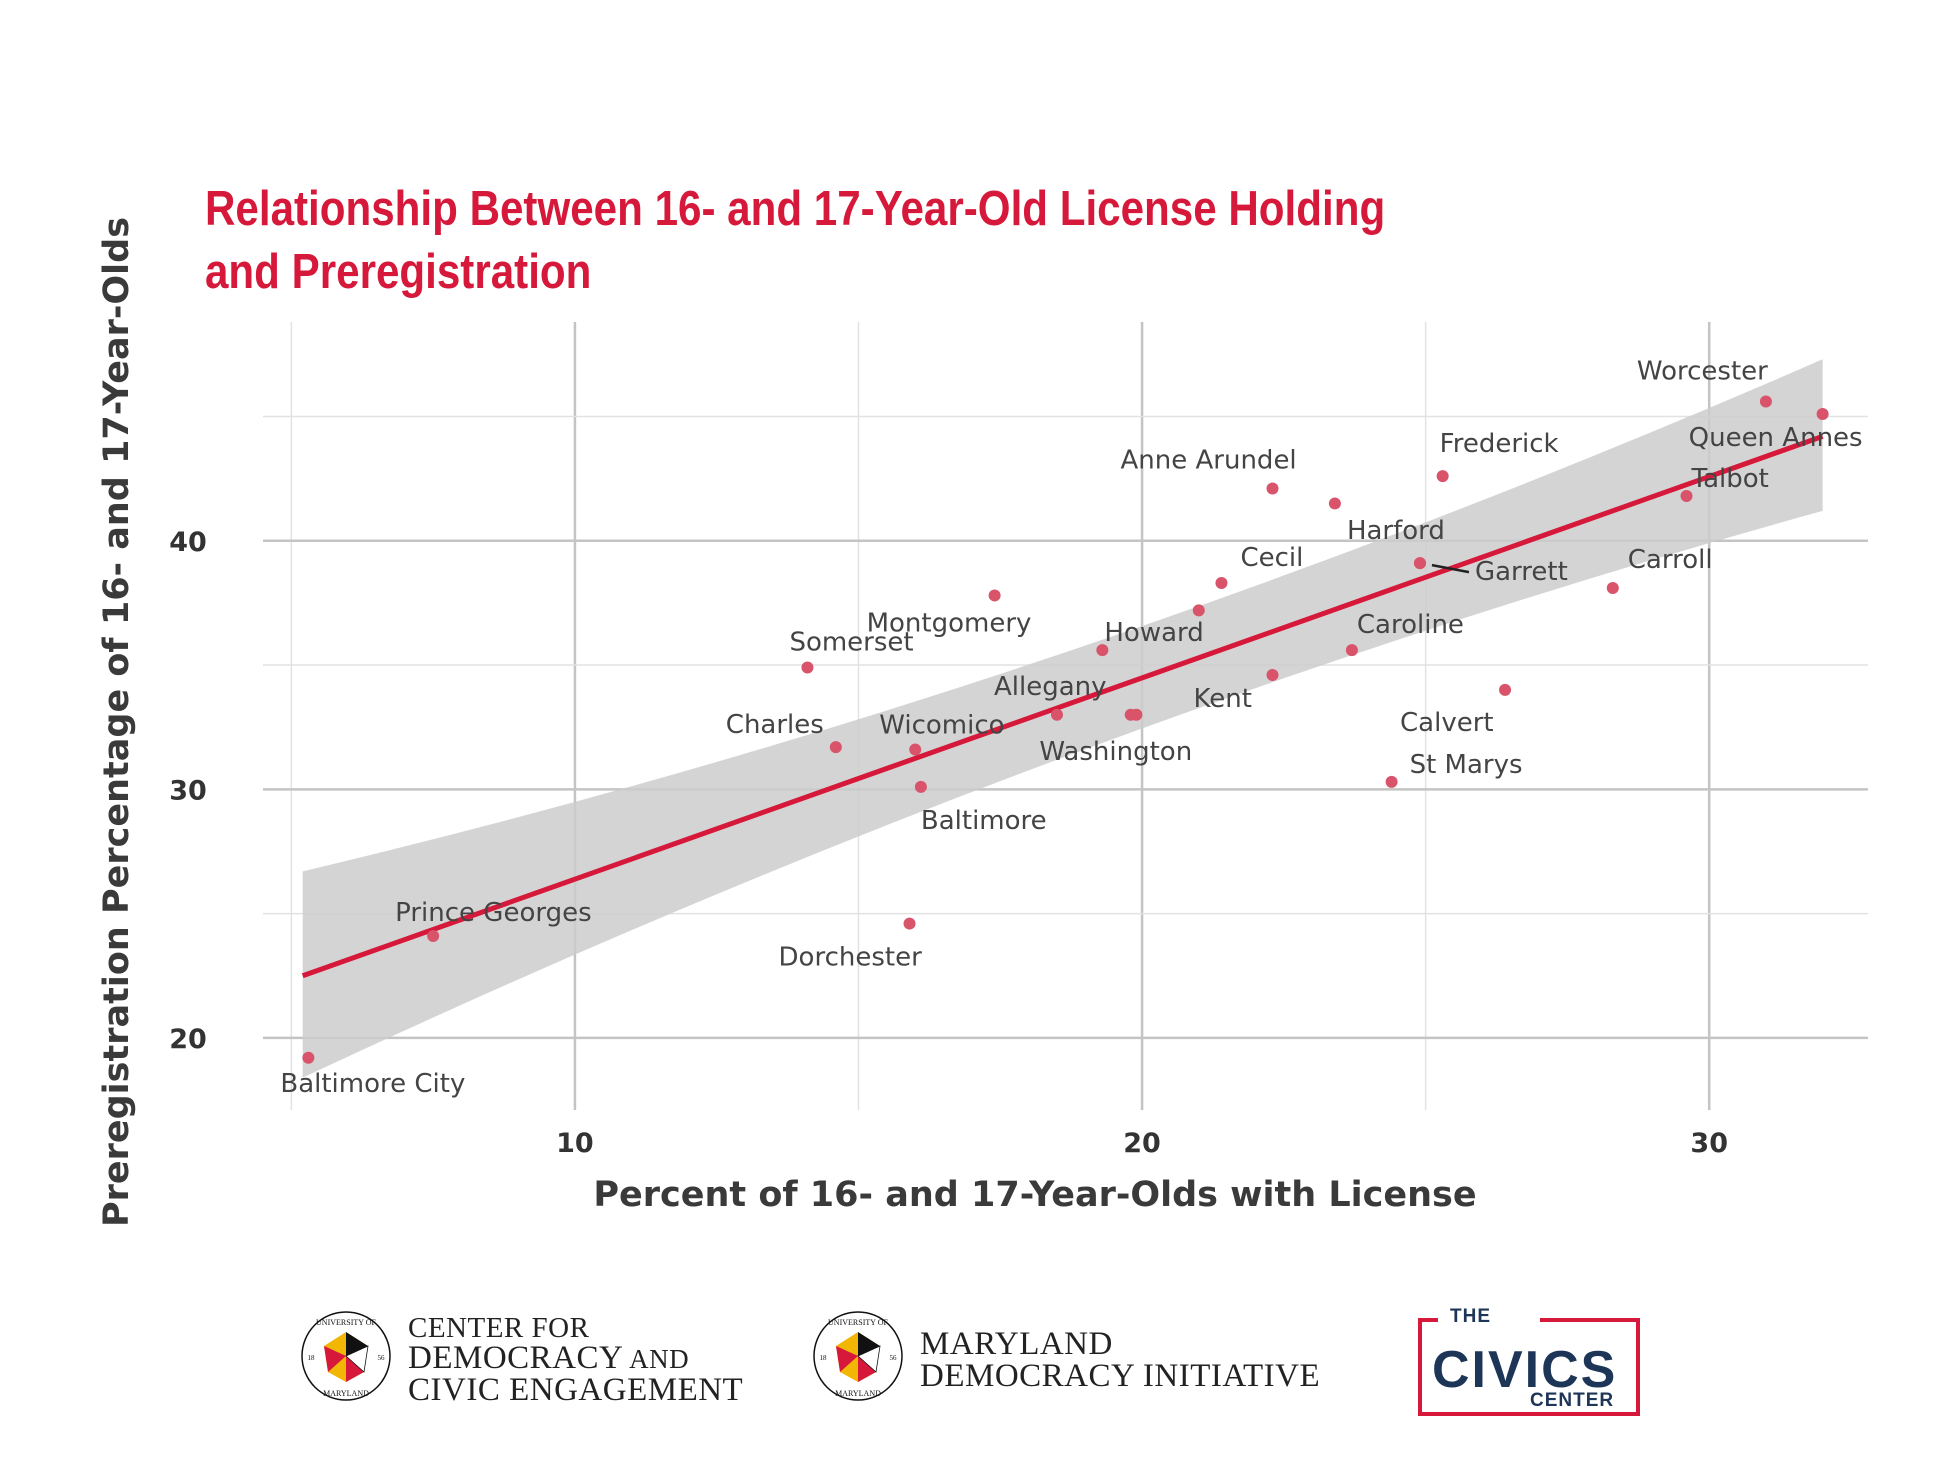 Image resolution: width=1950 pixels, height=1470 pixels. I want to click on y-tick-label: 40, so click(188, 542).